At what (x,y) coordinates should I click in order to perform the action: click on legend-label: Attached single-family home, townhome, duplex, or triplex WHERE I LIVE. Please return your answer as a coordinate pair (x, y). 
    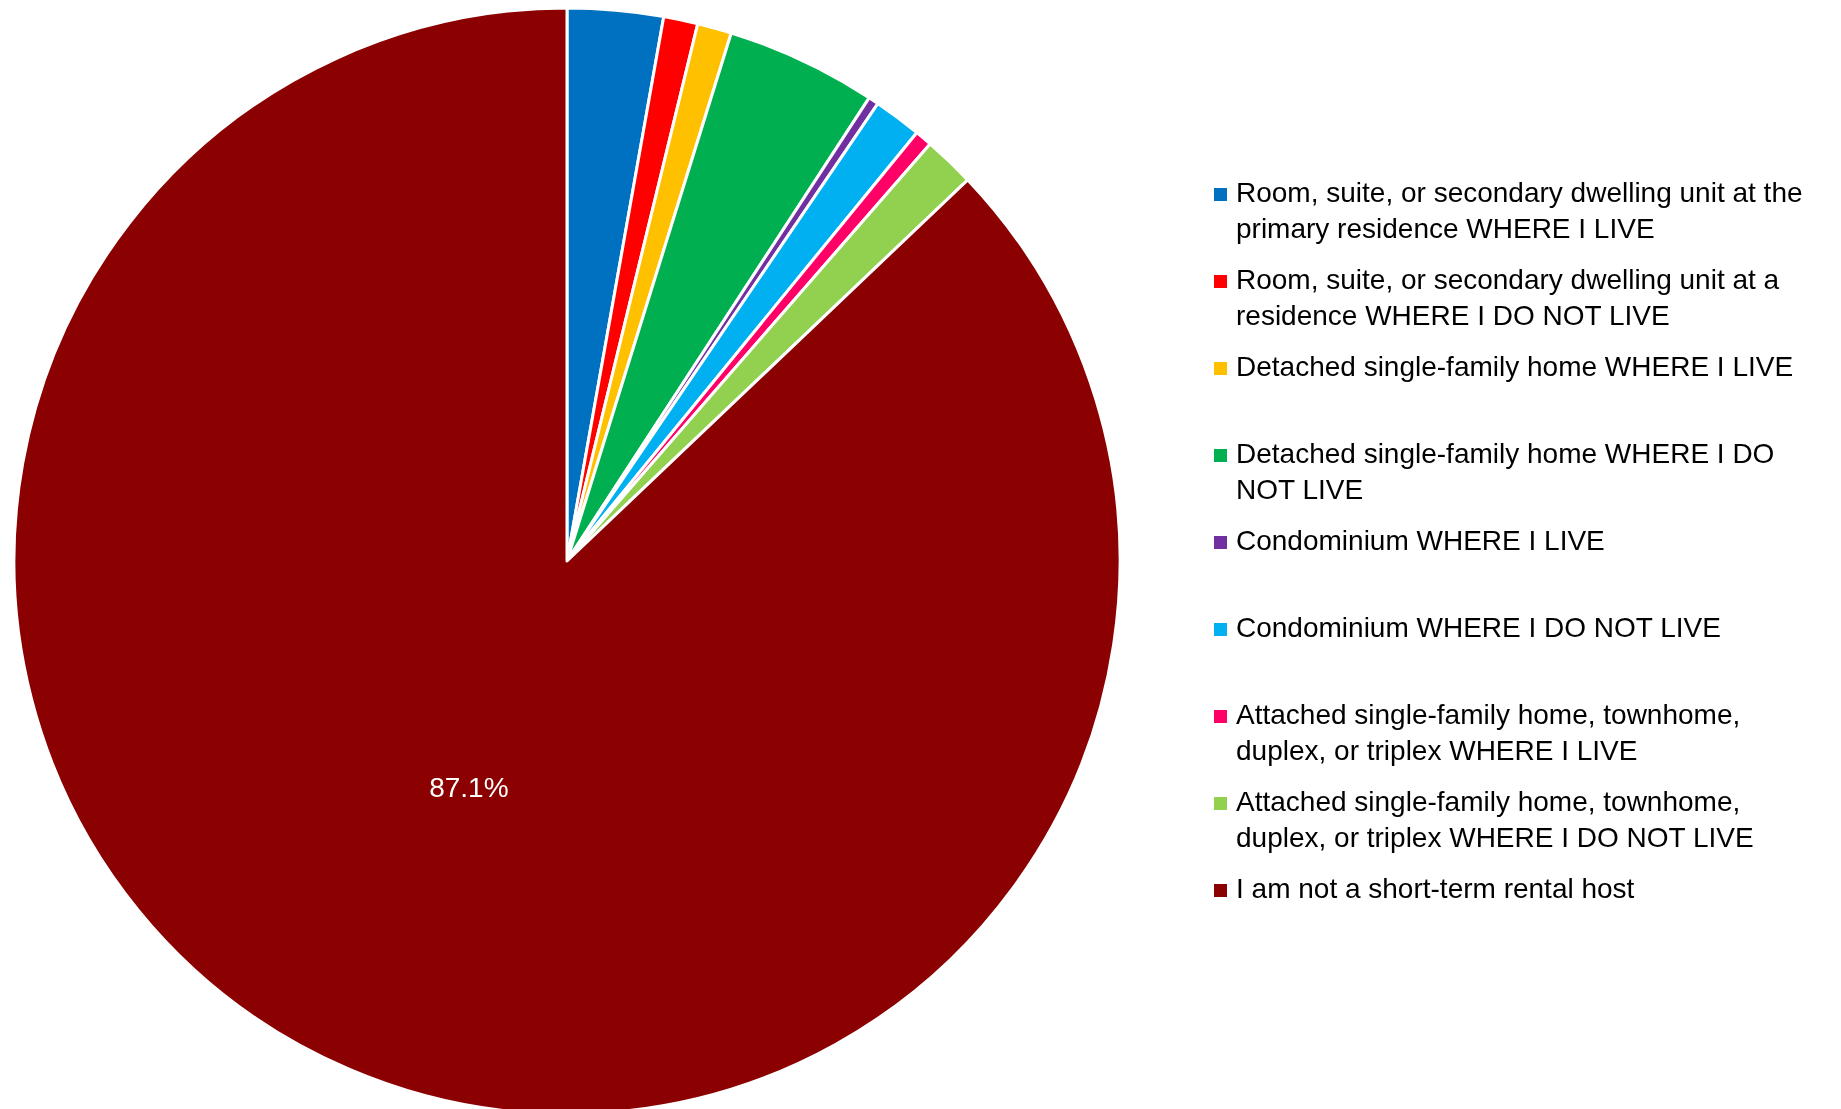
    Looking at the image, I should click on (1488, 733).